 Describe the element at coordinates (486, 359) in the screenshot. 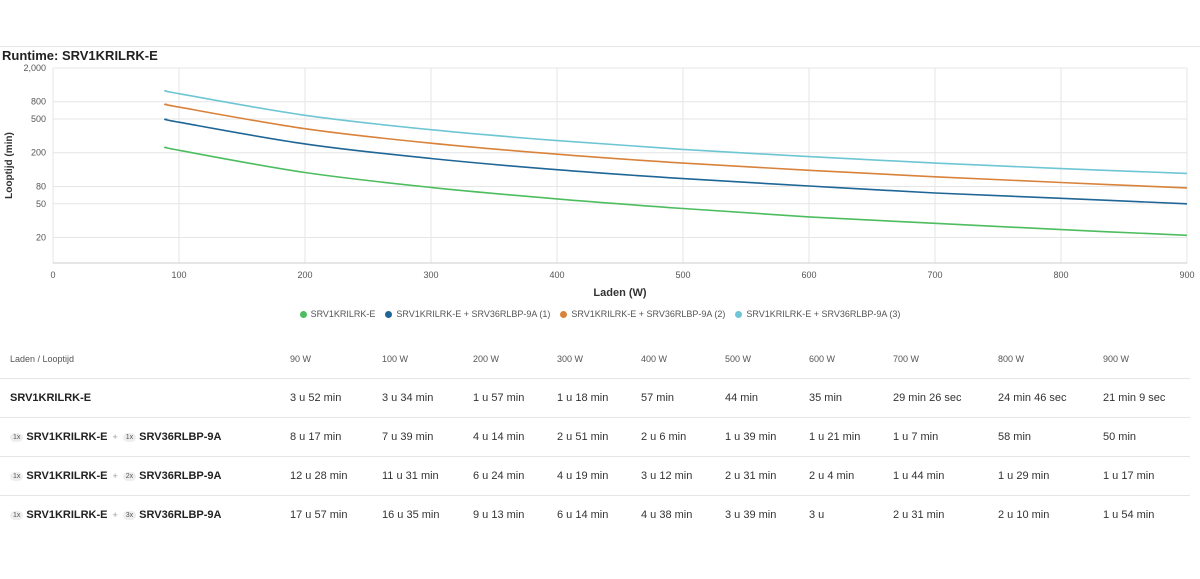

I see `col-header: 200 W` at that location.